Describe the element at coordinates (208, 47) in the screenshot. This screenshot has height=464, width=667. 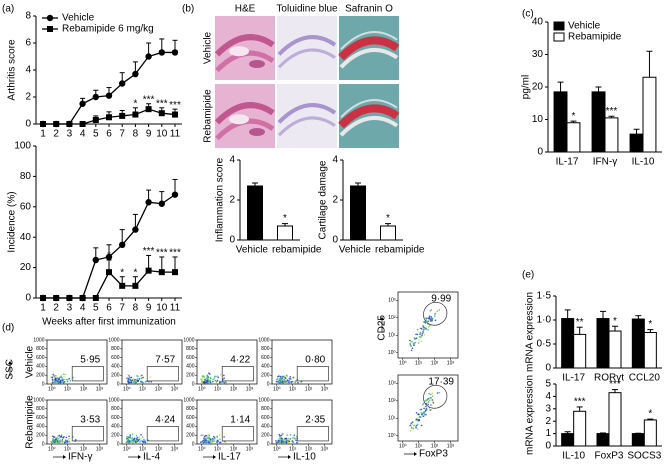
I see `image-row-label: Vehicle` at that location.